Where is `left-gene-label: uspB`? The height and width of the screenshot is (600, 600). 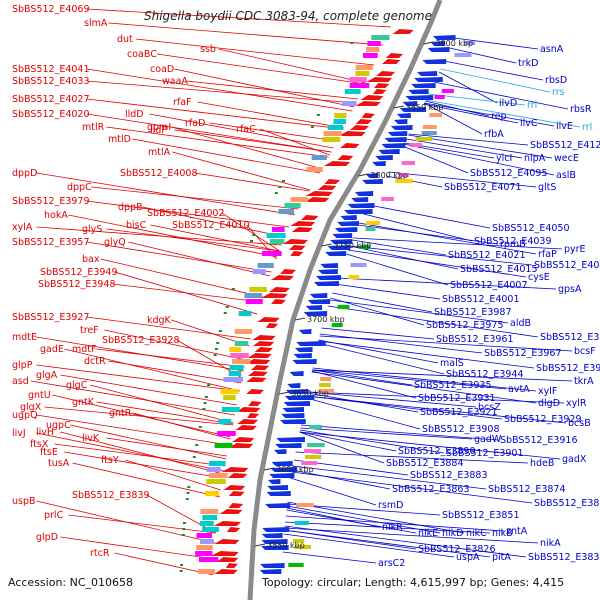 left-gene-label: uspB is located at coordinates (24, 501).